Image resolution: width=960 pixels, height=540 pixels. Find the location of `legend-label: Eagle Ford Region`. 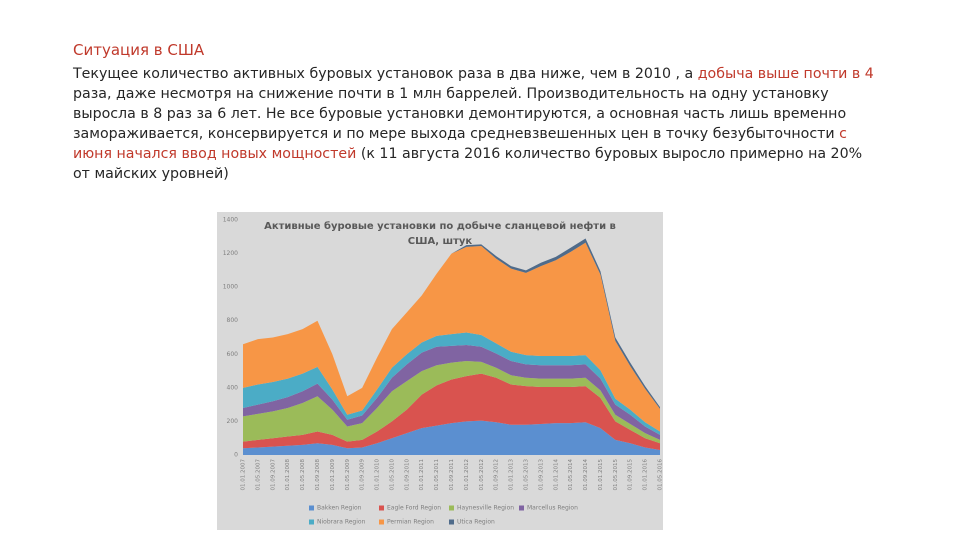

legend-label: Eagle Ford Region is located at coordinates (414, 508).